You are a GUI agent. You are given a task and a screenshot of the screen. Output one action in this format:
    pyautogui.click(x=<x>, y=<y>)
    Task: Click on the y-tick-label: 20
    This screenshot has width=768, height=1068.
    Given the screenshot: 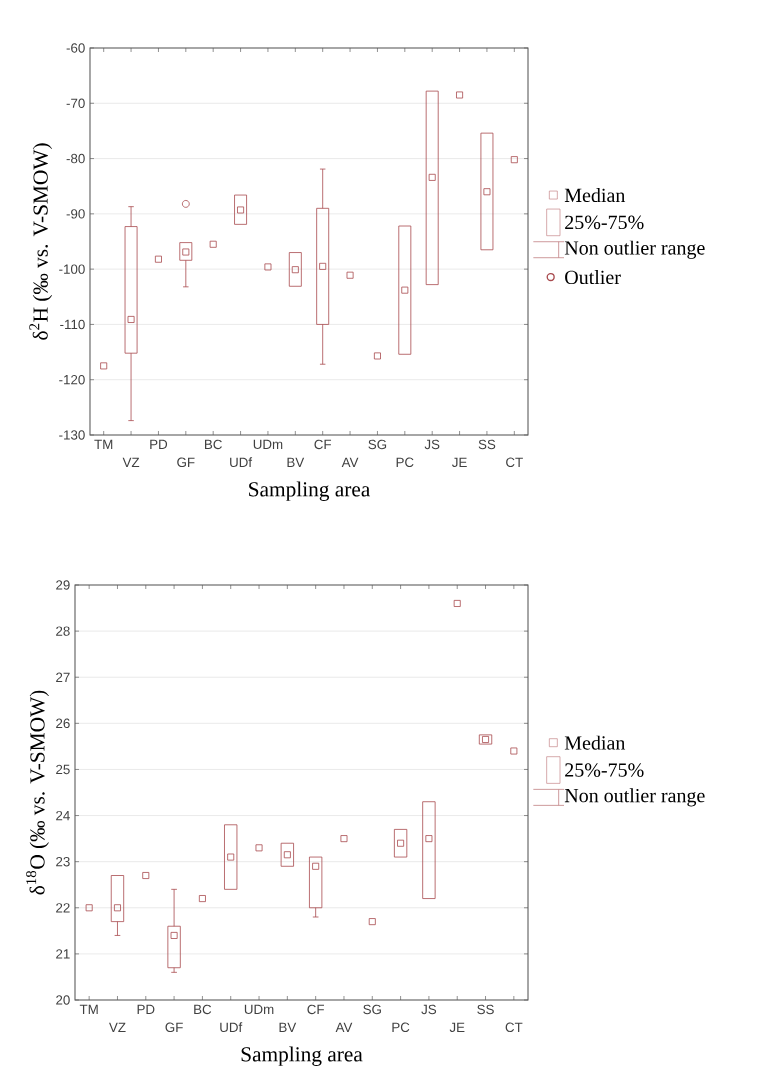 What is the action you would take?
    pyautogui.click(x=63, y=1000)
    